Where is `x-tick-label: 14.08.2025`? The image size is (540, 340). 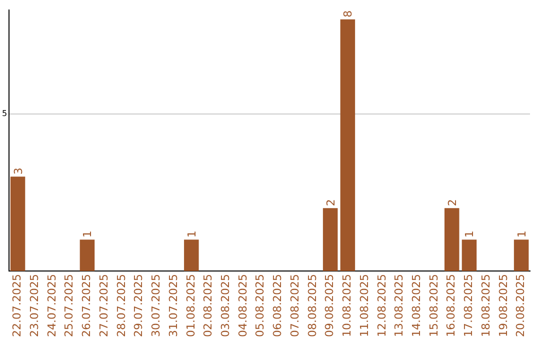
x-tick-label: 14.08.2025 is located at coordinates (416, 306).